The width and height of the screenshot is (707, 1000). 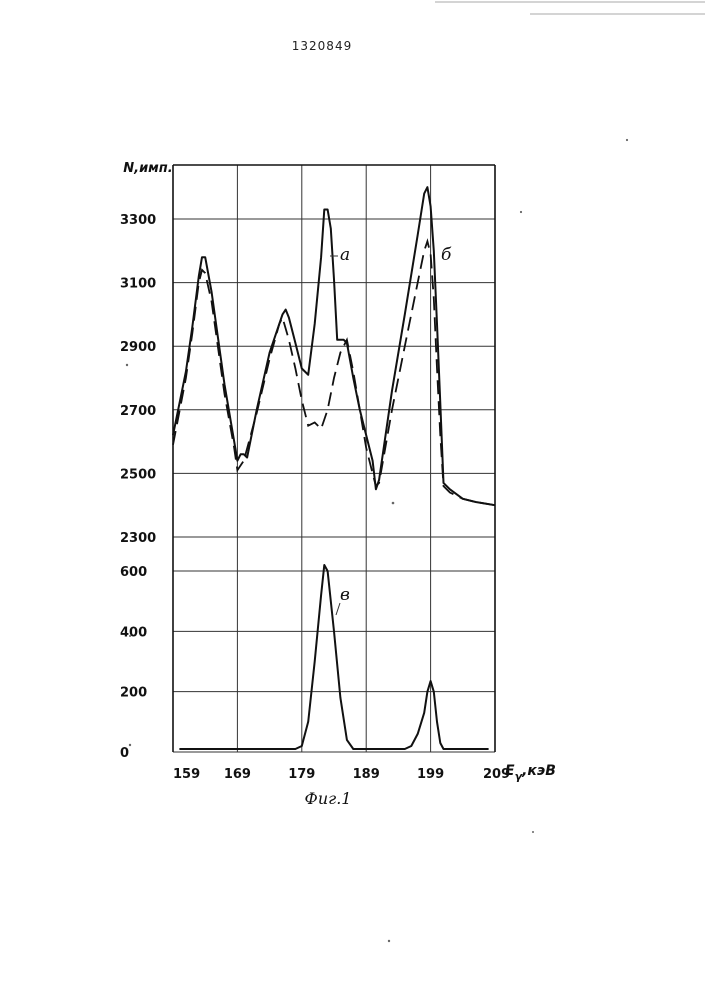 What do you see at coordinates (138, 487) in the screenshot?
I see `y-tick-labels: 2300 2500 2700 2900 3100 3300 0 200 400 600` at bounding box center [138, 487].